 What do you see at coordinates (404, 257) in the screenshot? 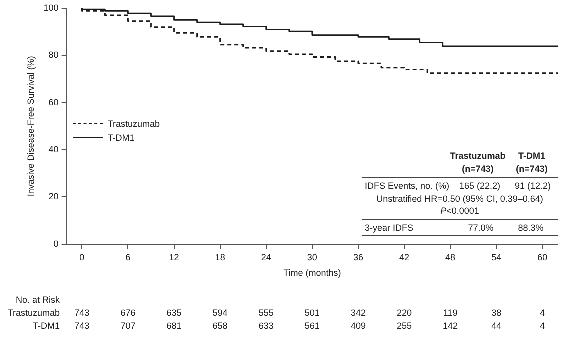
I see `x-tick-label: 42` at bounding box center [404, 257].